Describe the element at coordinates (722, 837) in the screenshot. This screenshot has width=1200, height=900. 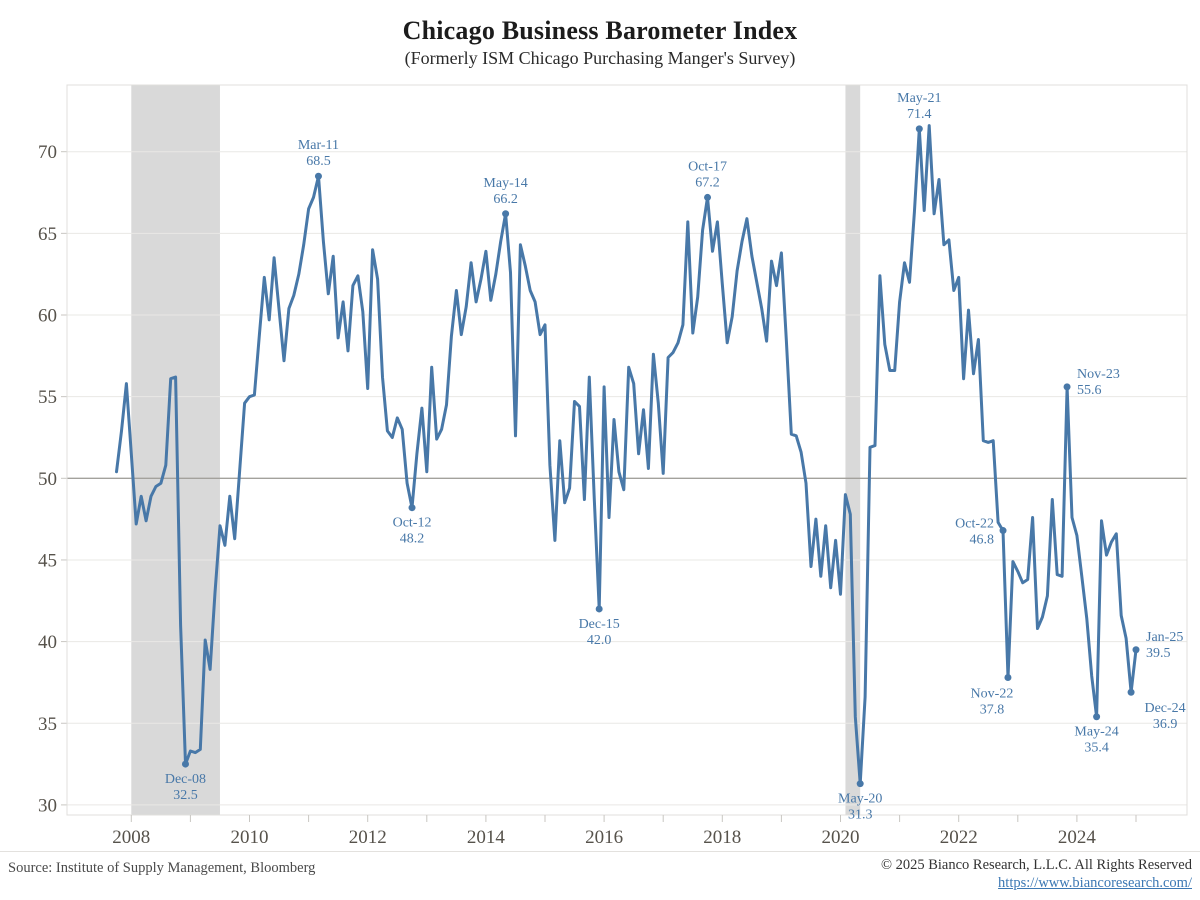
I see `x-tick-label: 2018` at that location.